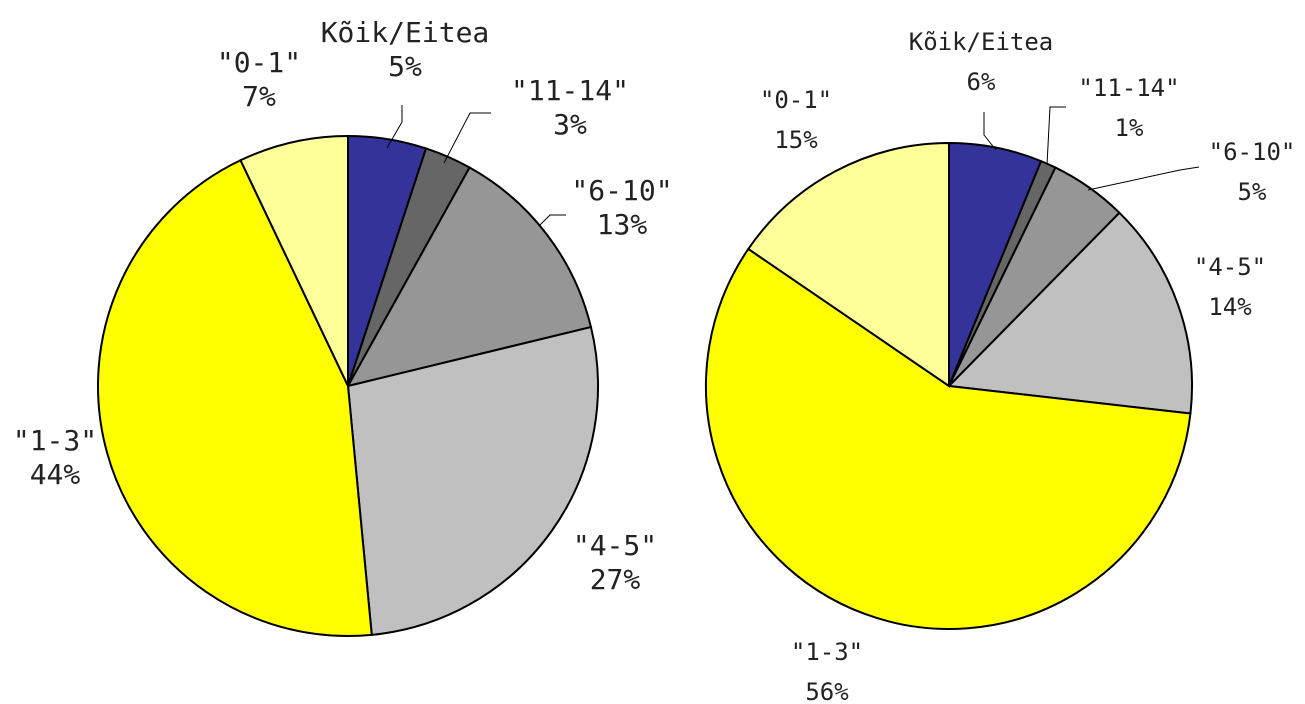  Describe the element at coordinates (981, 42) in the screenshot. I see `right-pie-label-k-ik-eitea: Kõik/Eitea` at that location.